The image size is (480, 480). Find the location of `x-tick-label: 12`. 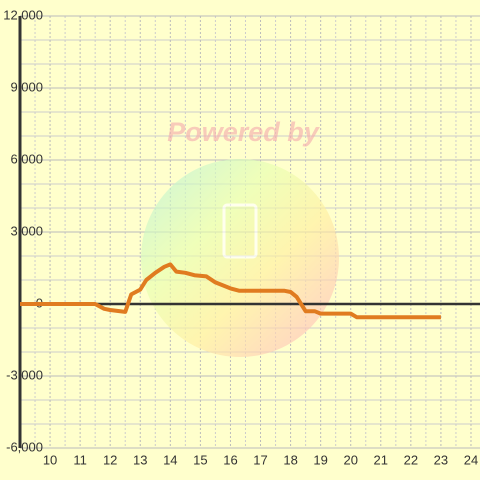

x-tick-label: 12 is located at coordinates (110, 459).